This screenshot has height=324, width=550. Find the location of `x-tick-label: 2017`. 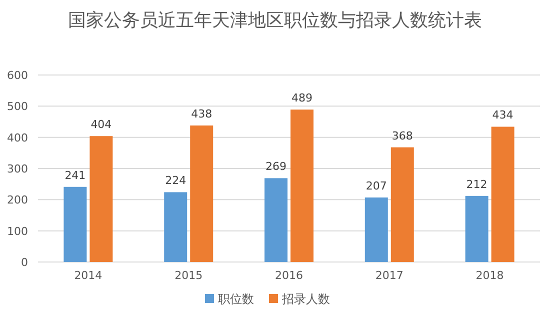

x-tick-label: 2017 is located at coordinates (389, 275).